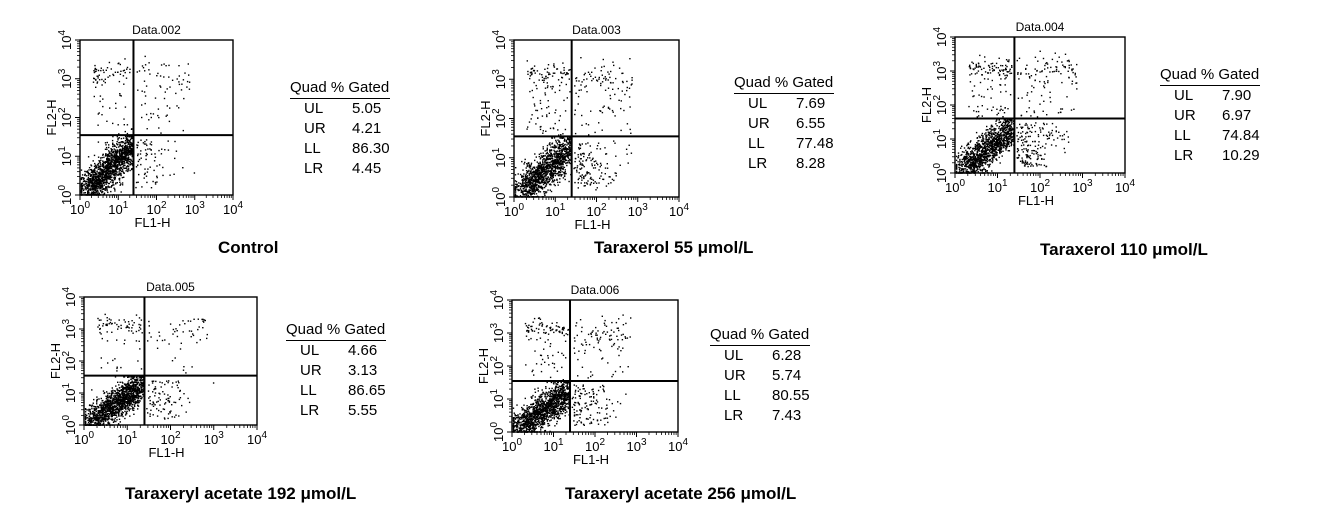 The height and width of the screenshot is (516, 1335). What do you see at coordinates (164, 205) in the screenshot?
I see `x-tick-exponent: 2` at bounding box center [164, 205].